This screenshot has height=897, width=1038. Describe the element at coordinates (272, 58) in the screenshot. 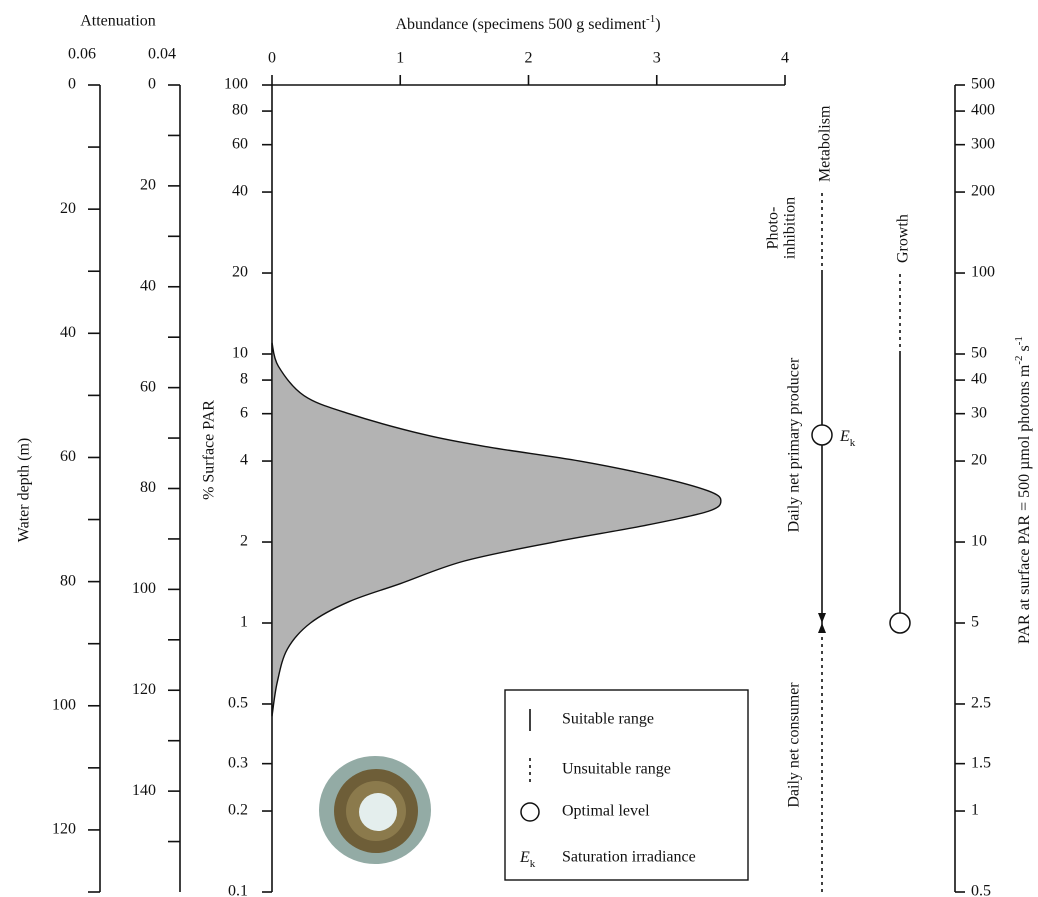

I see `x-tick-label: 0` at that location.